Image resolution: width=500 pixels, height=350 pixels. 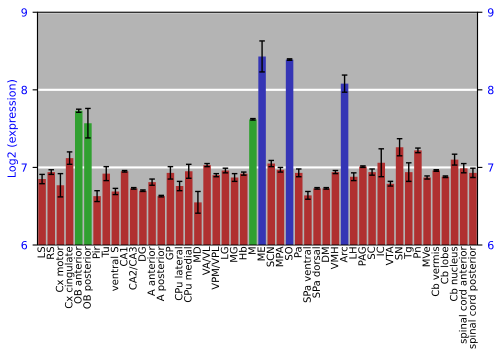 What do you see at coordinates (142, 254) in the screenshot?
I see `x-tick-label: DG` at bounding box center [142, 254].